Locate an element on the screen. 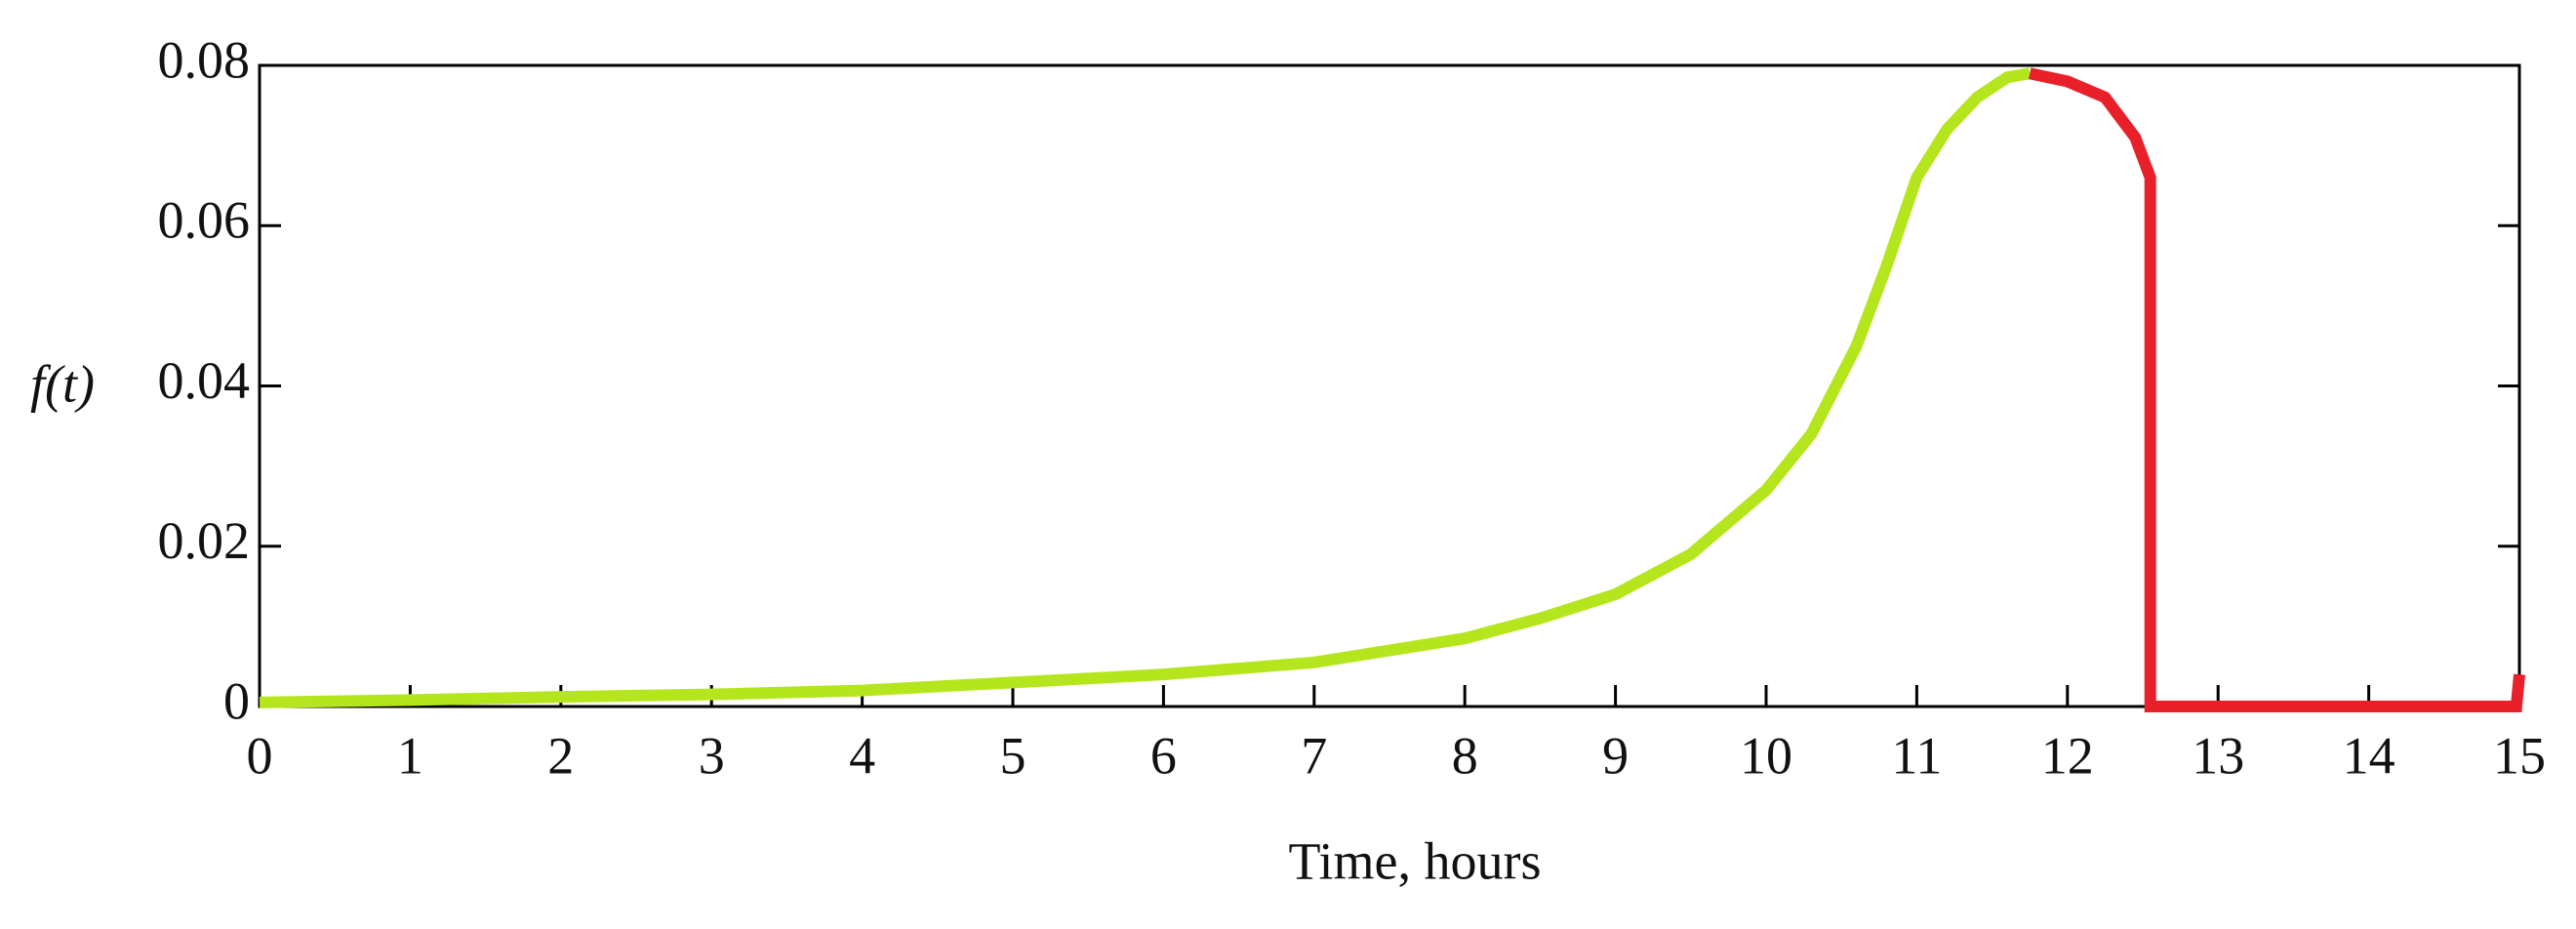 This screenshot has height=929, width=2576. x-tick-label: 9 is located at coordinates (1615, 755).